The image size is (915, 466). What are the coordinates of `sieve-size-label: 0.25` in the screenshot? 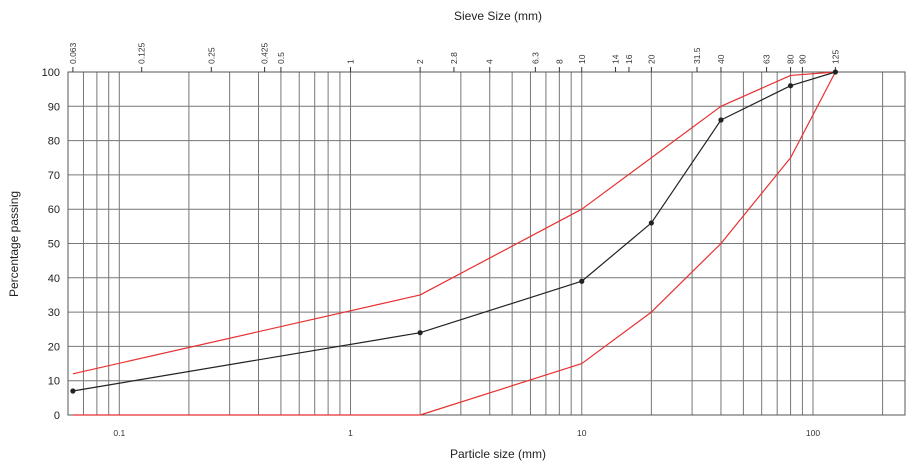 It's located at (211, 55).